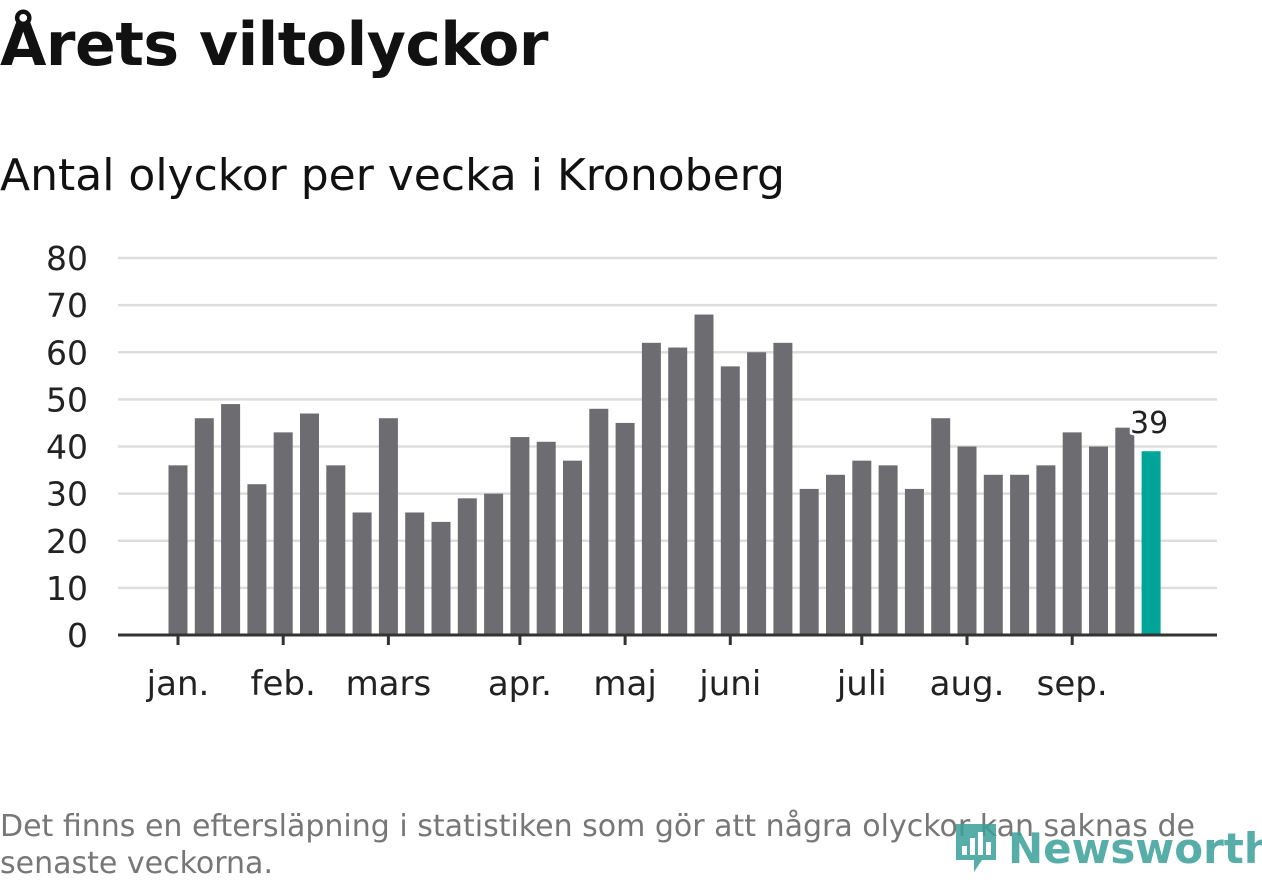  I want to click on x-tick-label: maj, so click(624, 684).